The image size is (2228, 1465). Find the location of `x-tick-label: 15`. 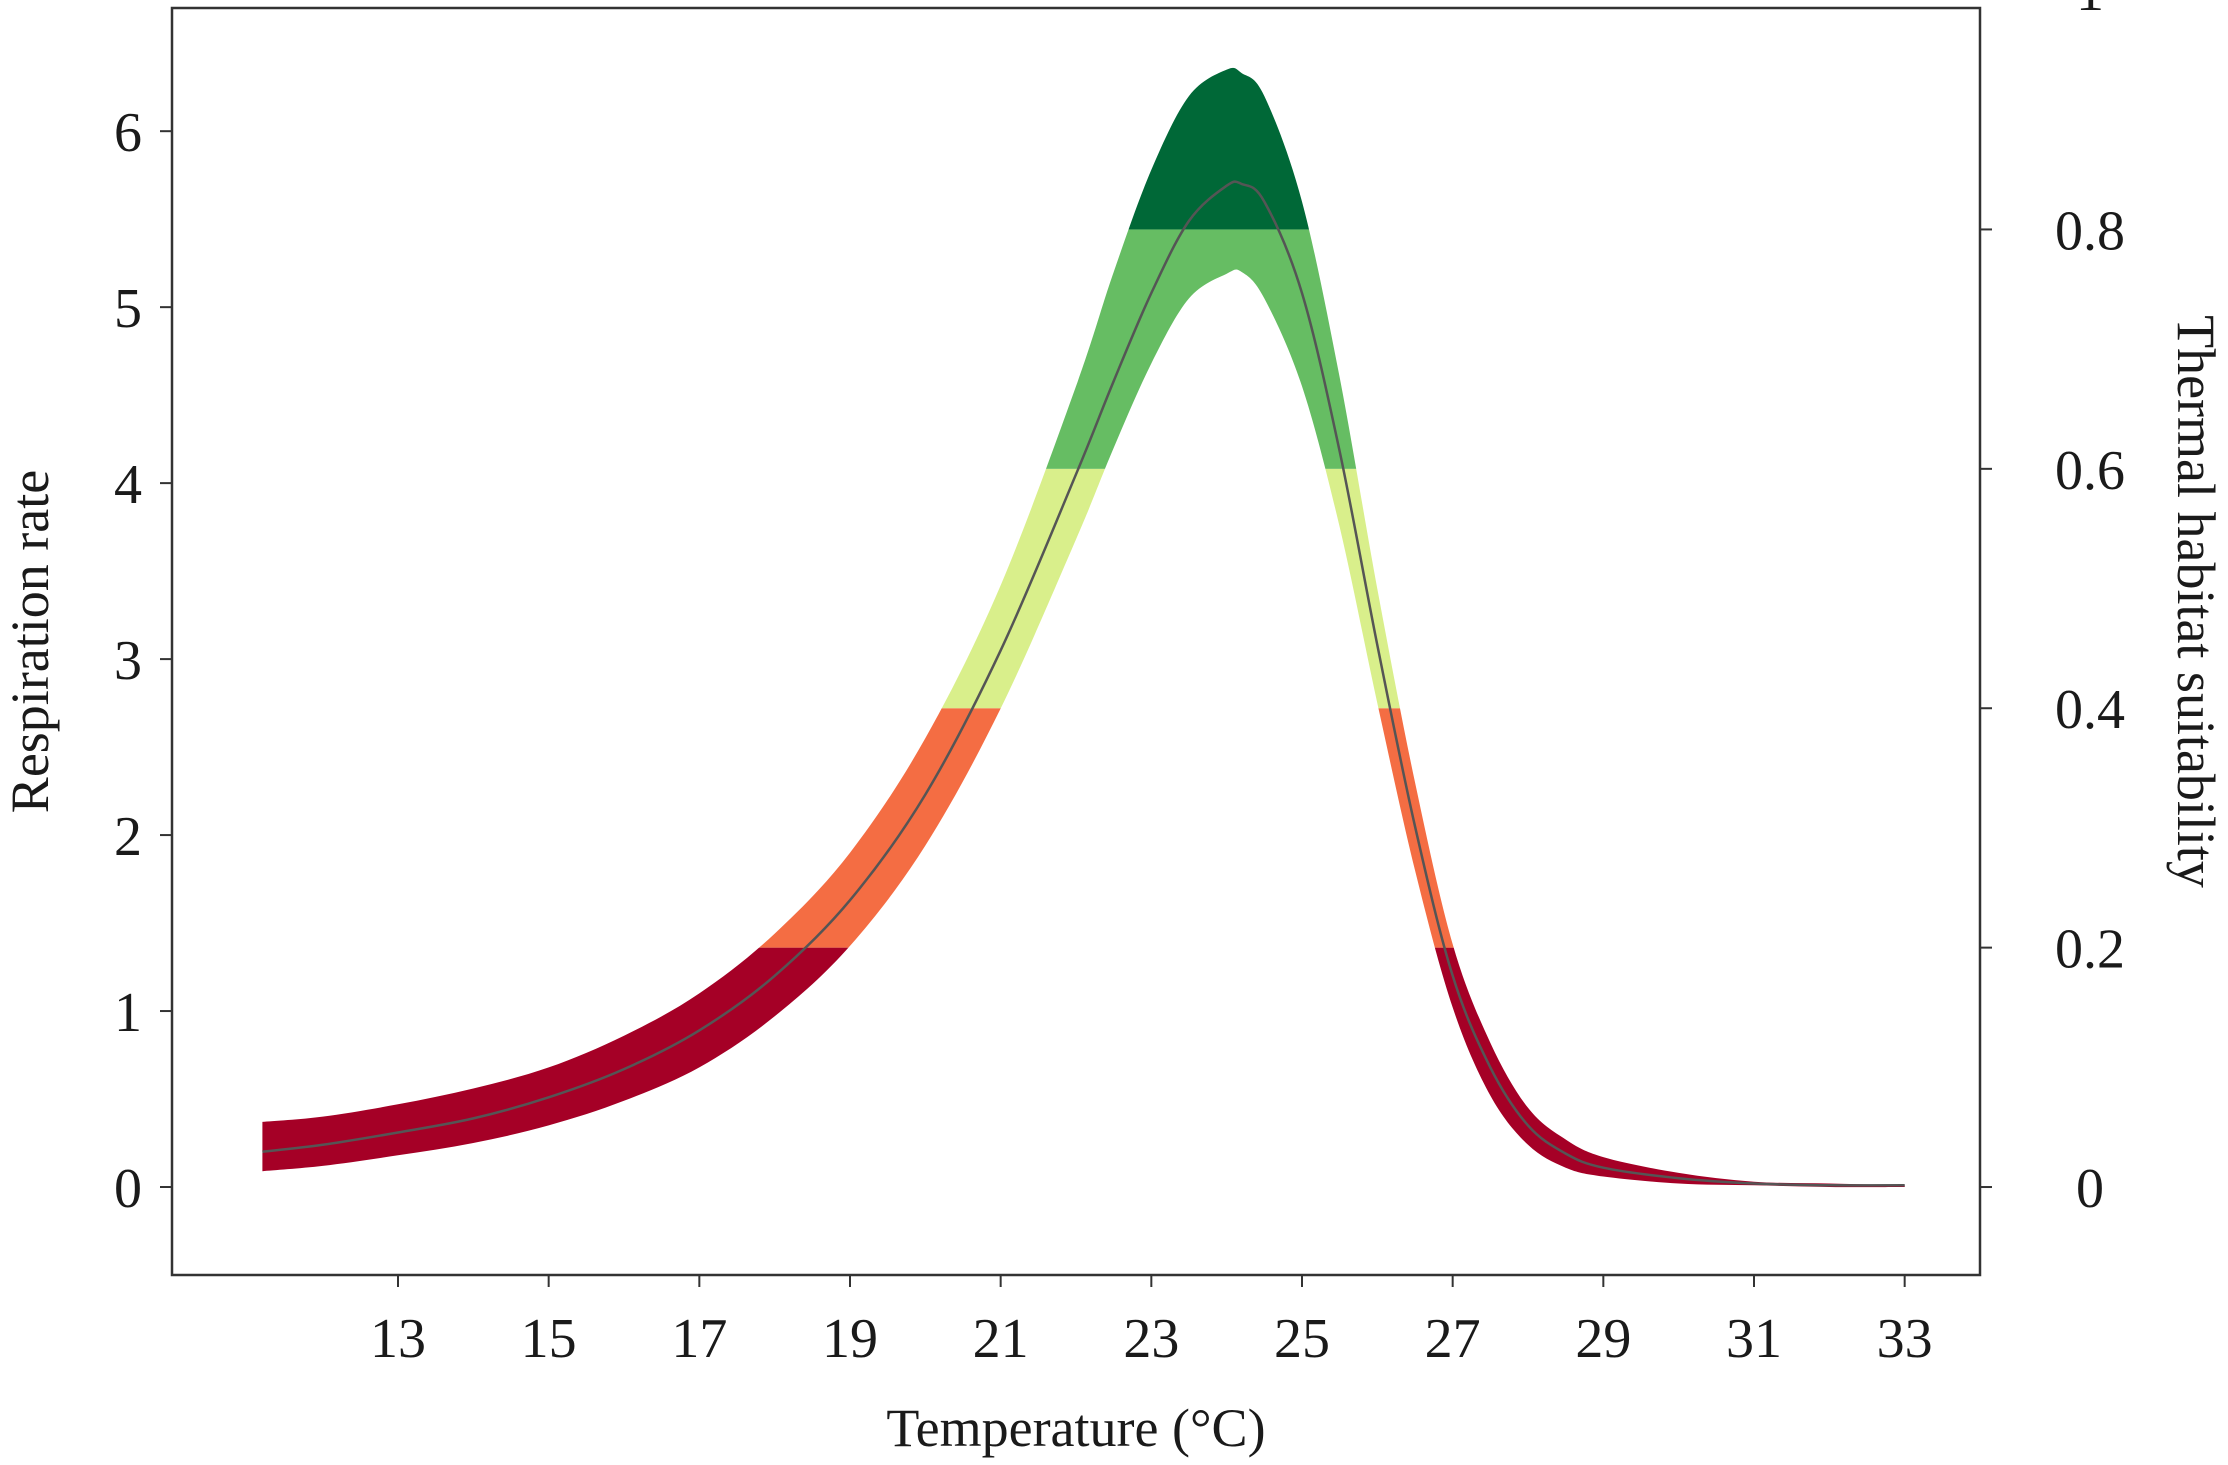

x-tick-label: 15 is located at coordinates (549, 1339).